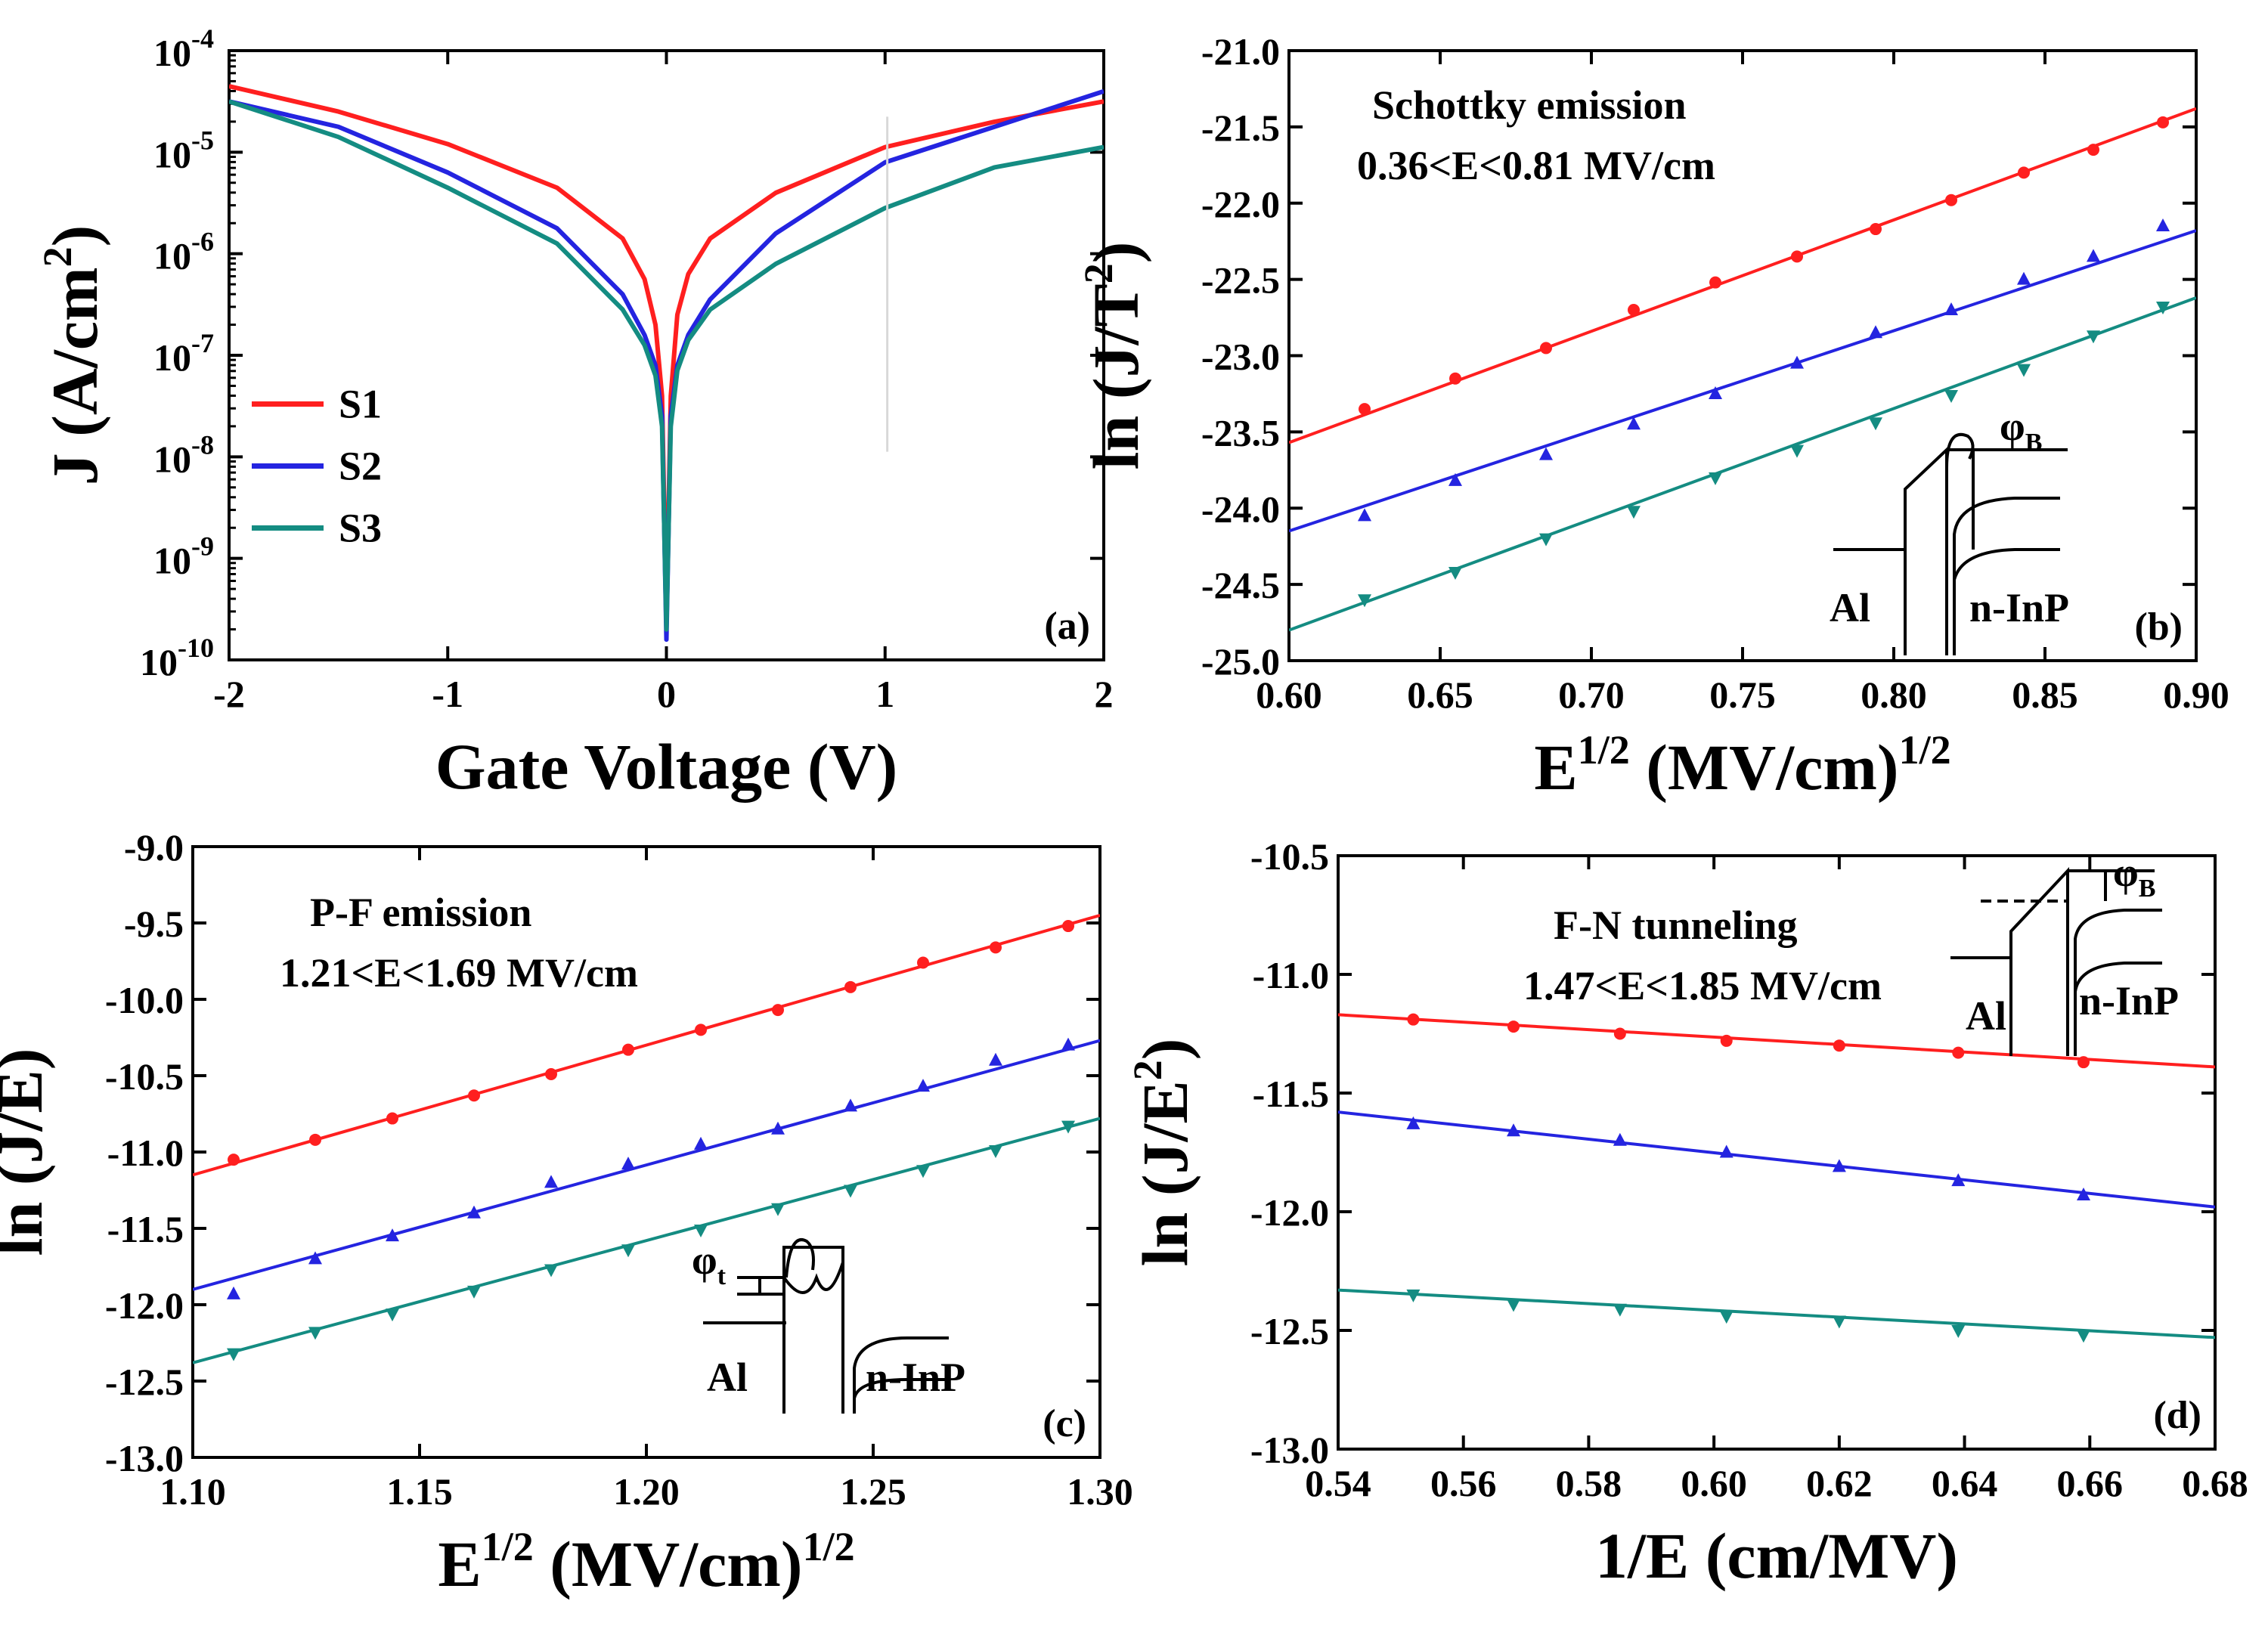  I want to click on inset-metal-label-b: Al, so click(1850, 607).